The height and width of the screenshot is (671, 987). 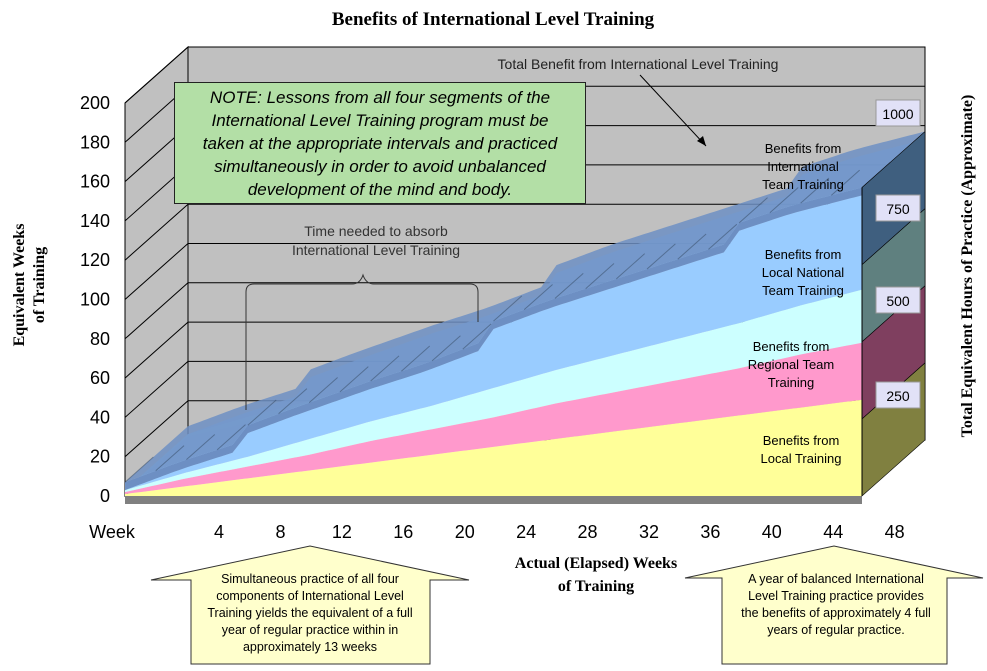 I want to click on y-tick-label: 120, so click(x=95, y=260).